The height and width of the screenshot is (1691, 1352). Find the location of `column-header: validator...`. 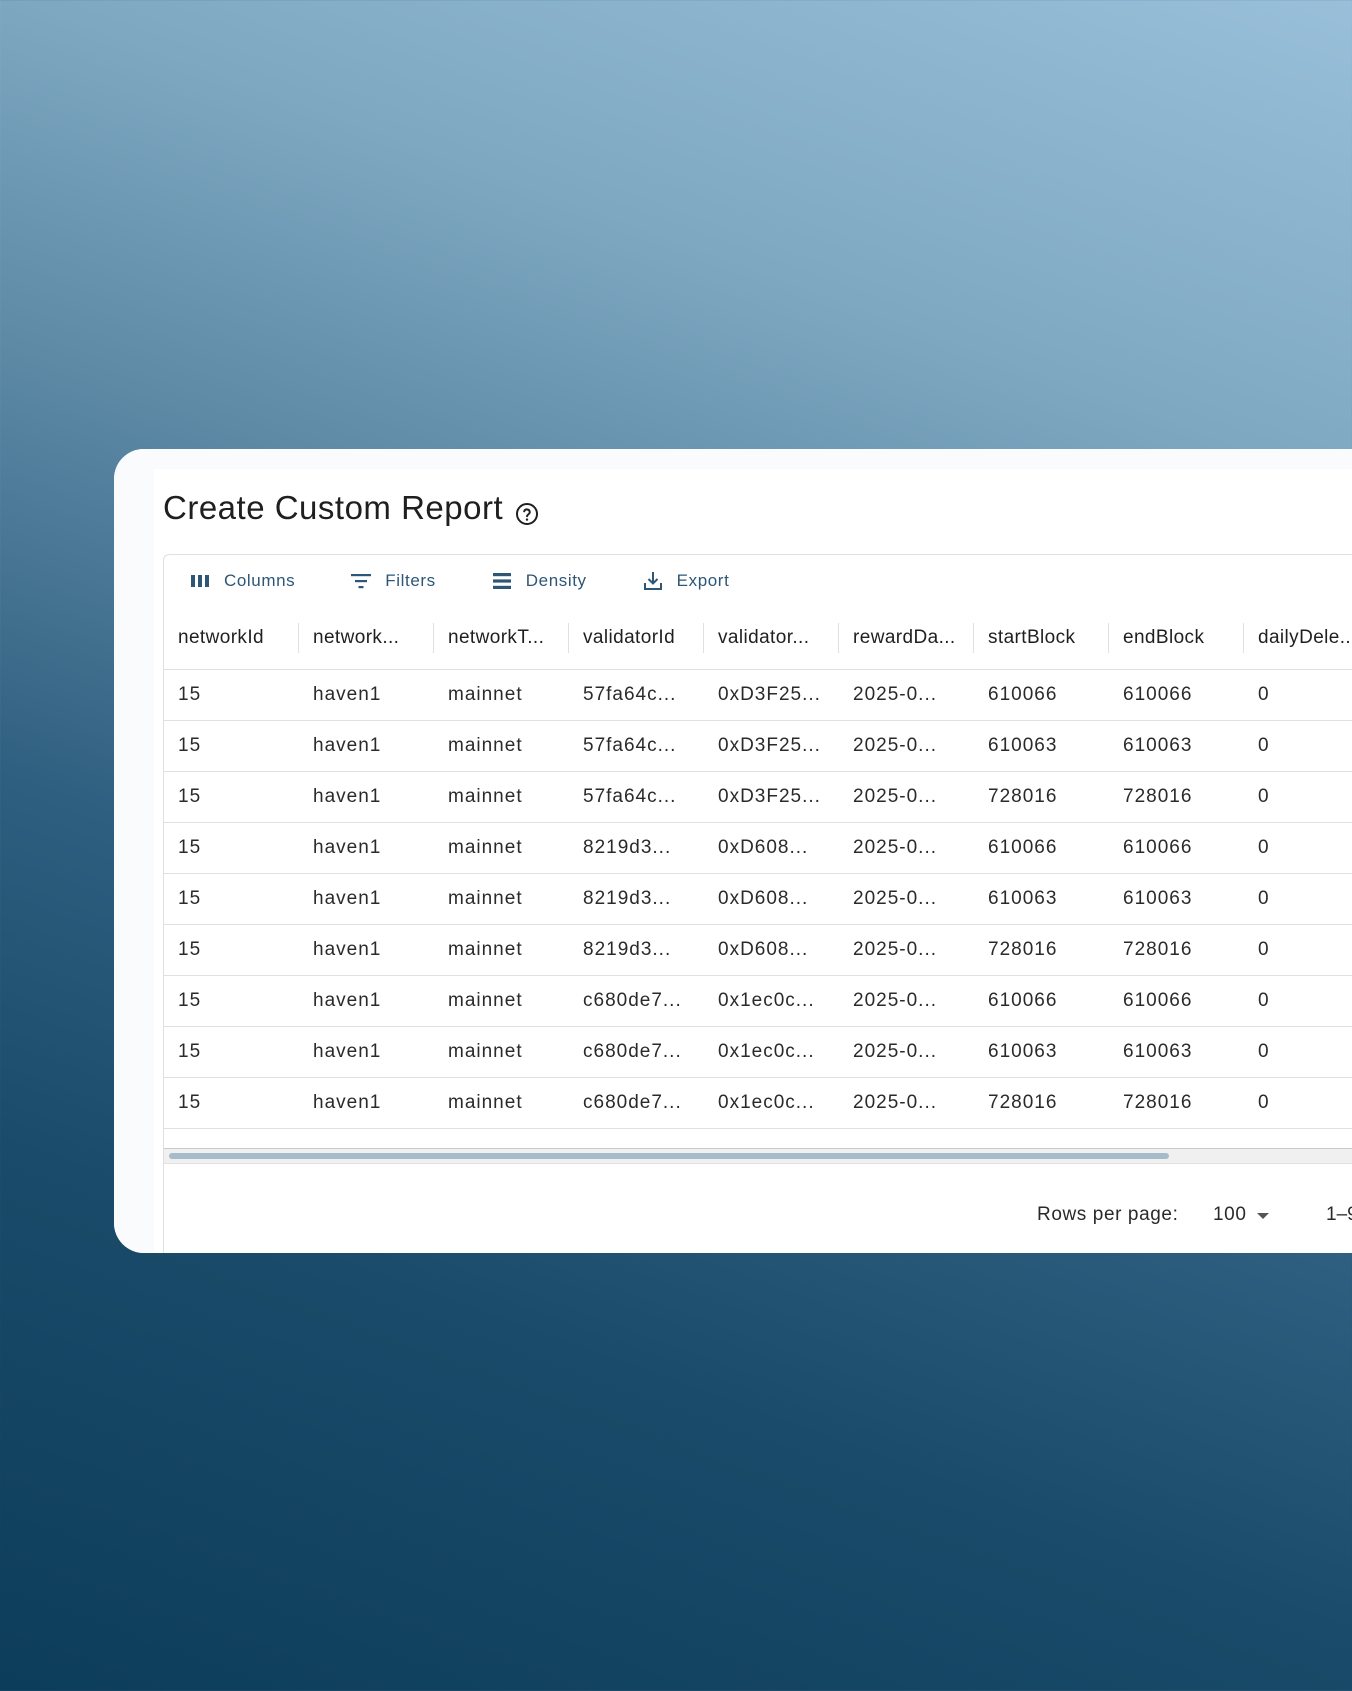

column-header: validator... is located at coordinates (771, 638).